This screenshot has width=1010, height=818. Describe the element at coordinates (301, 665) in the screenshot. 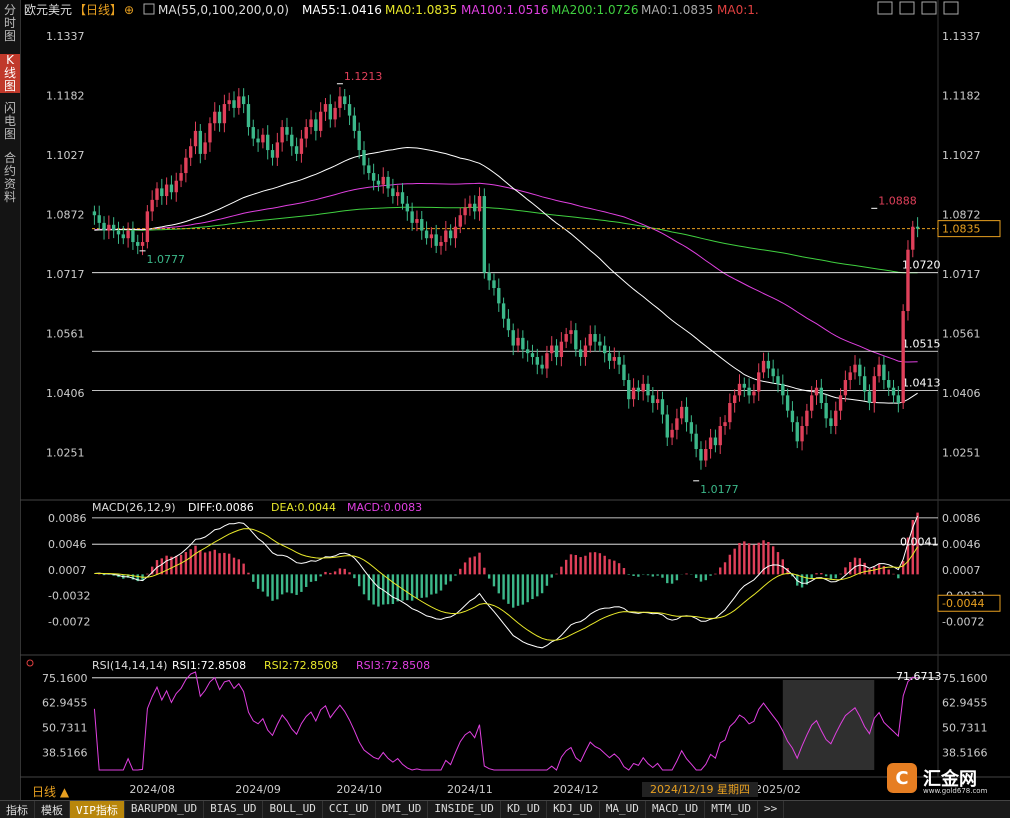

I see `rsi-legend-1: RSI2:72.8508` at that location.